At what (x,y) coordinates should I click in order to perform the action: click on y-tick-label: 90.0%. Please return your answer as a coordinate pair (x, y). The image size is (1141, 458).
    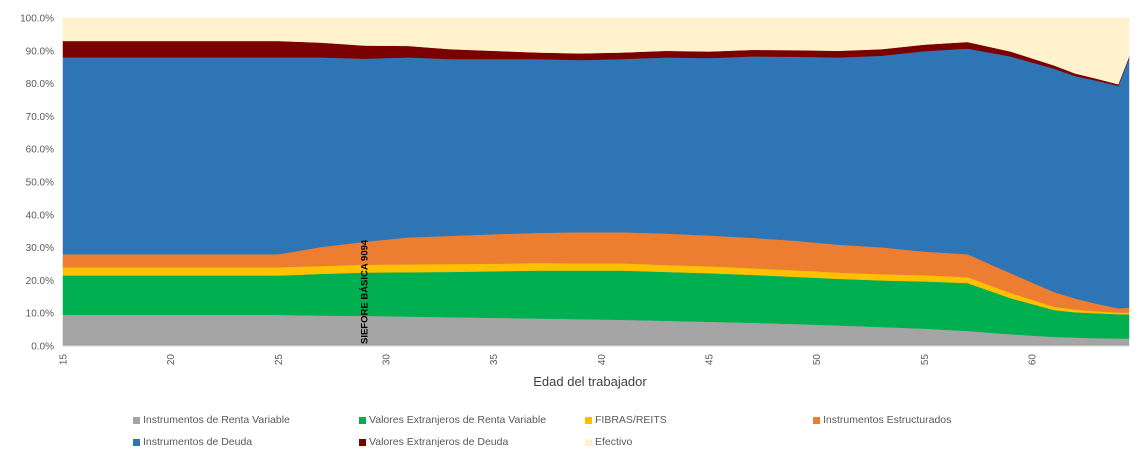
    Looking at the image, I should click on (40, 51).